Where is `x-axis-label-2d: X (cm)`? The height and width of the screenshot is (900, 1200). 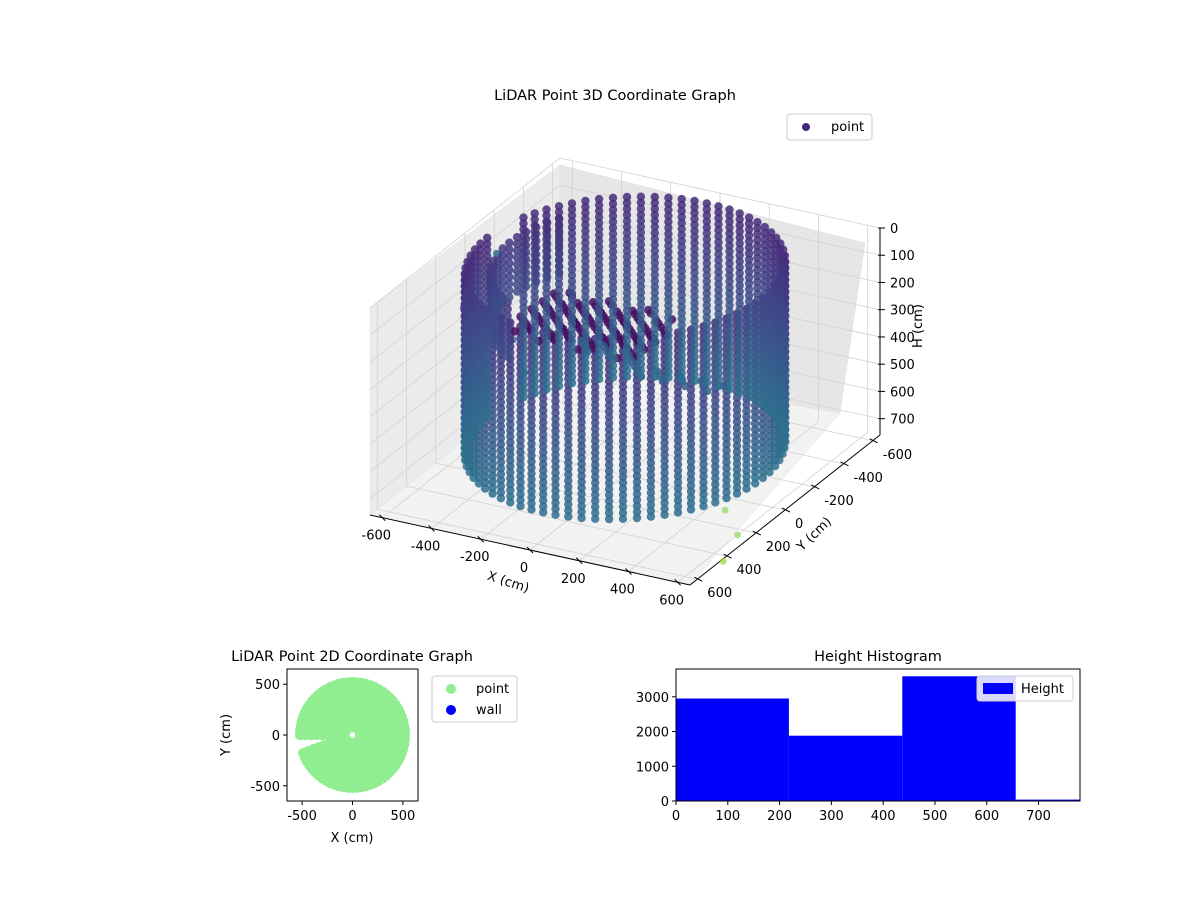 x-axis-label-2d: X (cm) is located at coordinates (352, 838).